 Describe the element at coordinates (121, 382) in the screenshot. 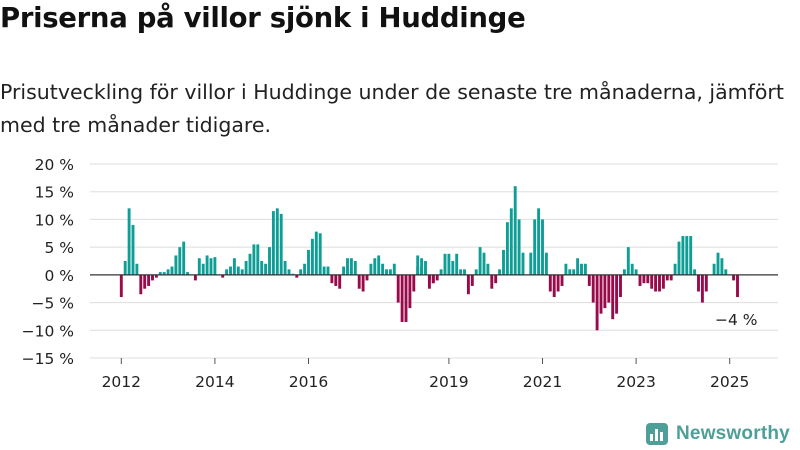

I see `x-tick-label: 2012` at that location.